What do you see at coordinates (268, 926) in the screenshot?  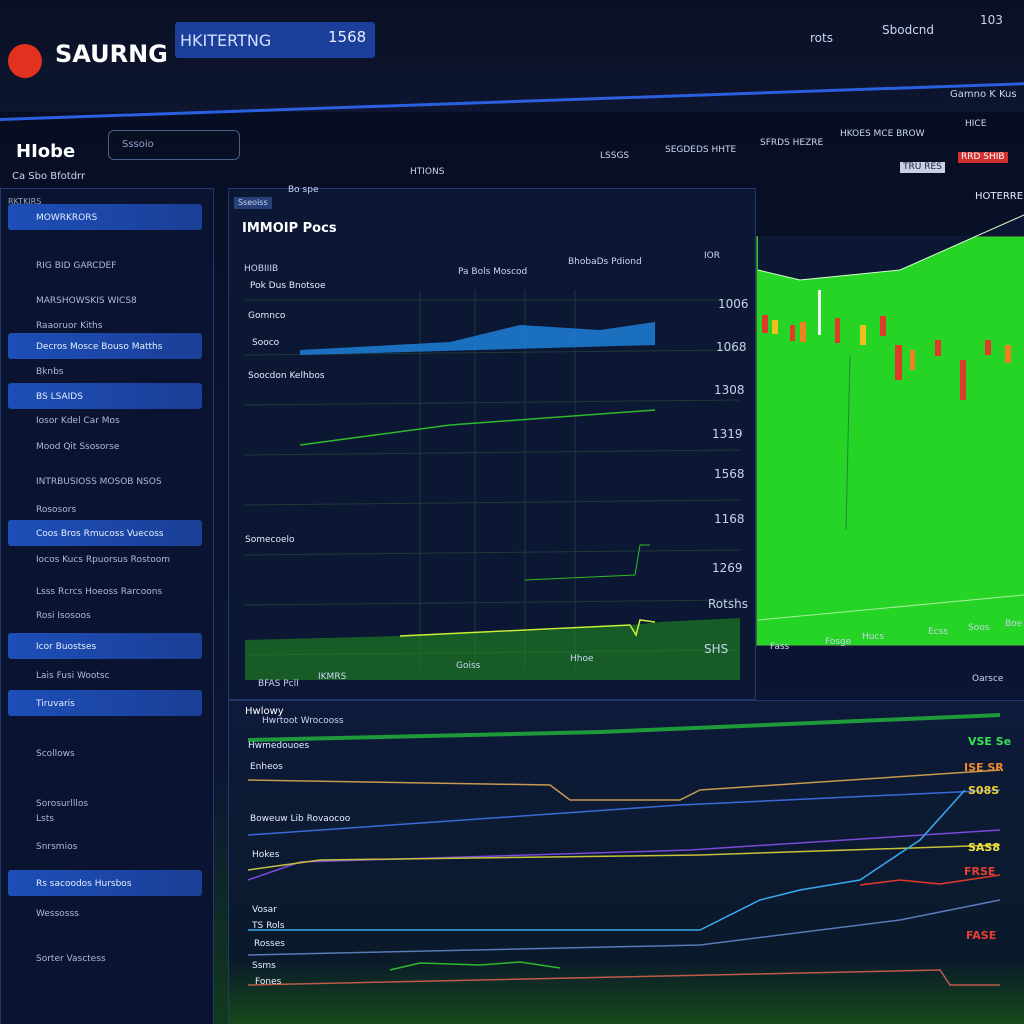 I see `series-label: TS Rols` at bounding box center [268, 926].